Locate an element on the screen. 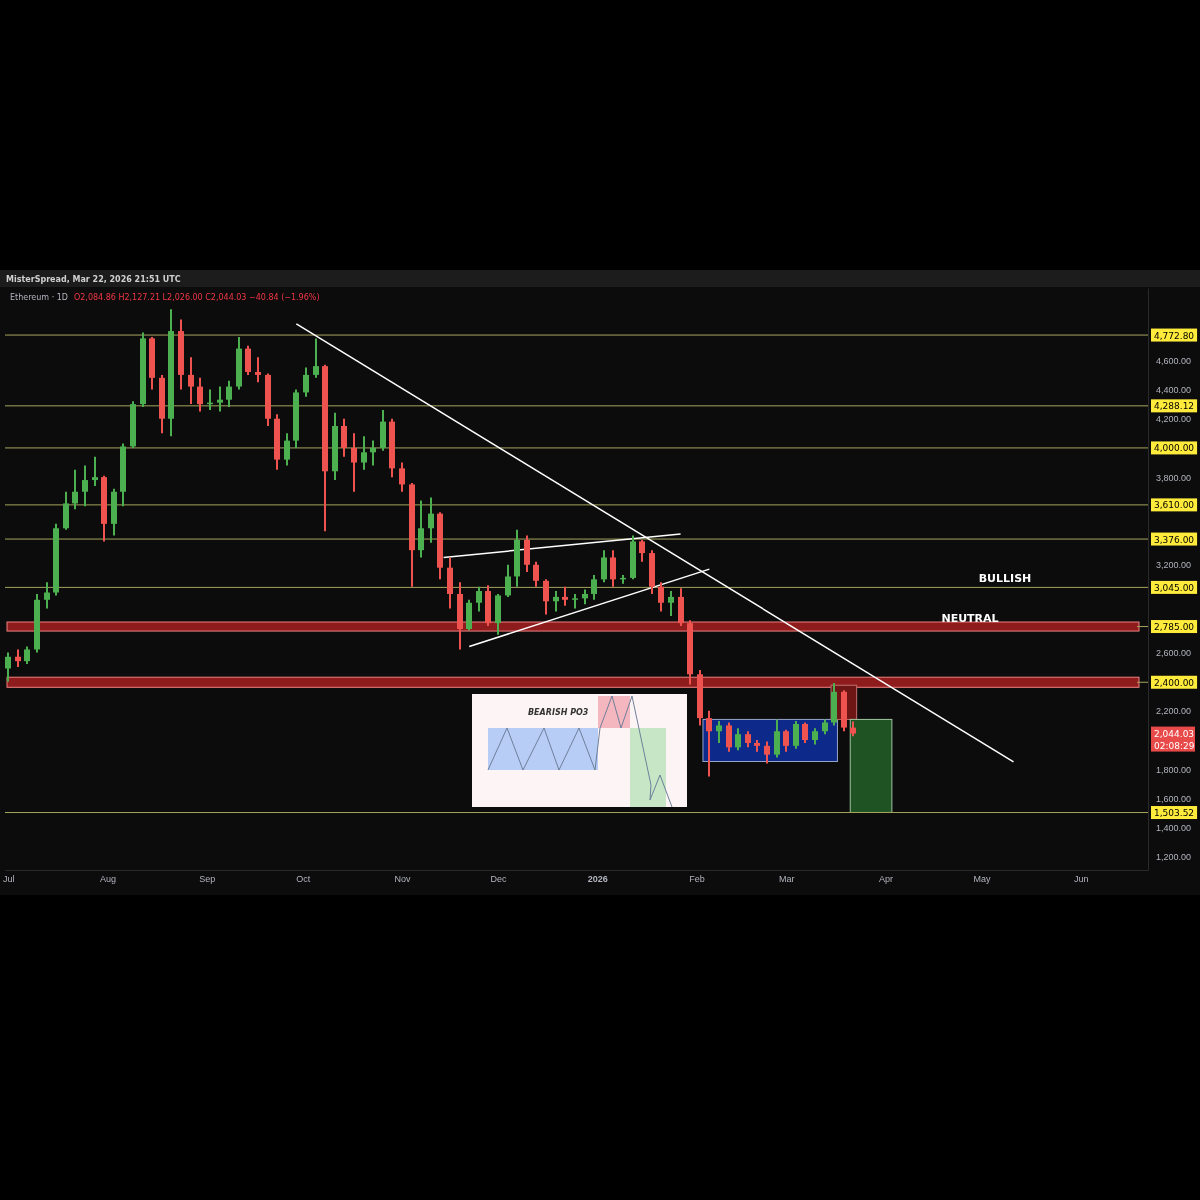 The height and width of the screenshot is (1200, 1200). y-tick-label: 1,800.00 is located at coordinates (1174, 769).